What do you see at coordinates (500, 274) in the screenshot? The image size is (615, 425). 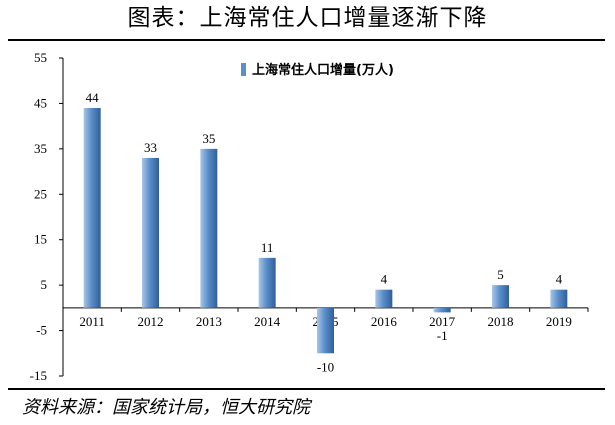 I see `data-label: 5` at bounding box center [500, 274].